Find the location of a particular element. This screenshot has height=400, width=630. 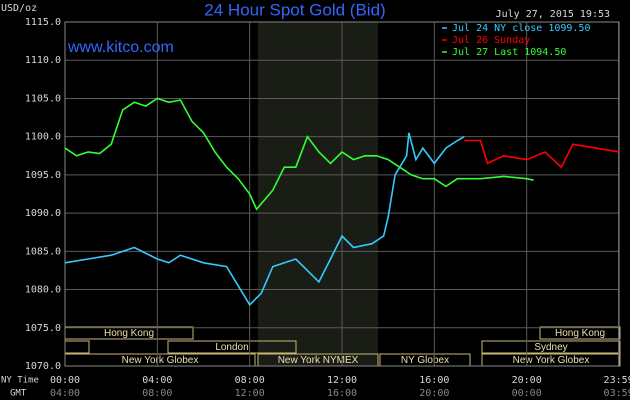

x-axis-label: NY Time is located at coordinates (20, 381).